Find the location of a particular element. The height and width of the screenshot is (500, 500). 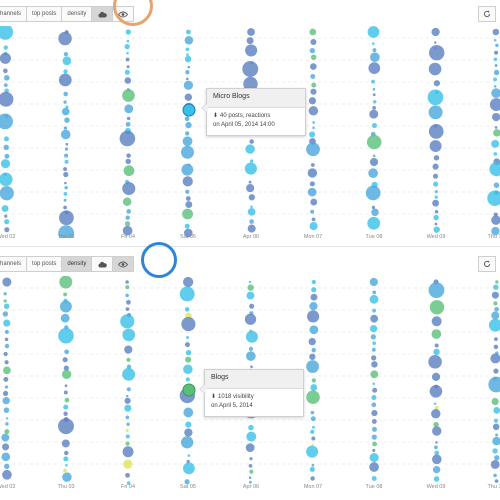

selected-dot is located at coordinates (189, 110).